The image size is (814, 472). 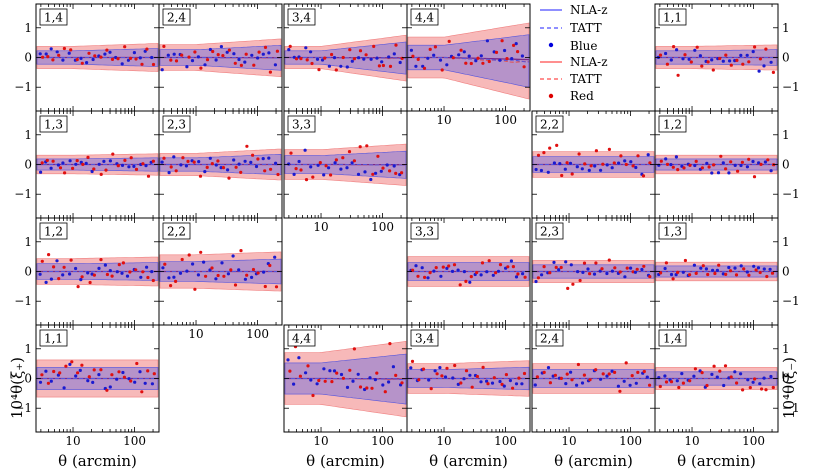 I want to click on y-tick-label: 0, so click(x=28, y=58).